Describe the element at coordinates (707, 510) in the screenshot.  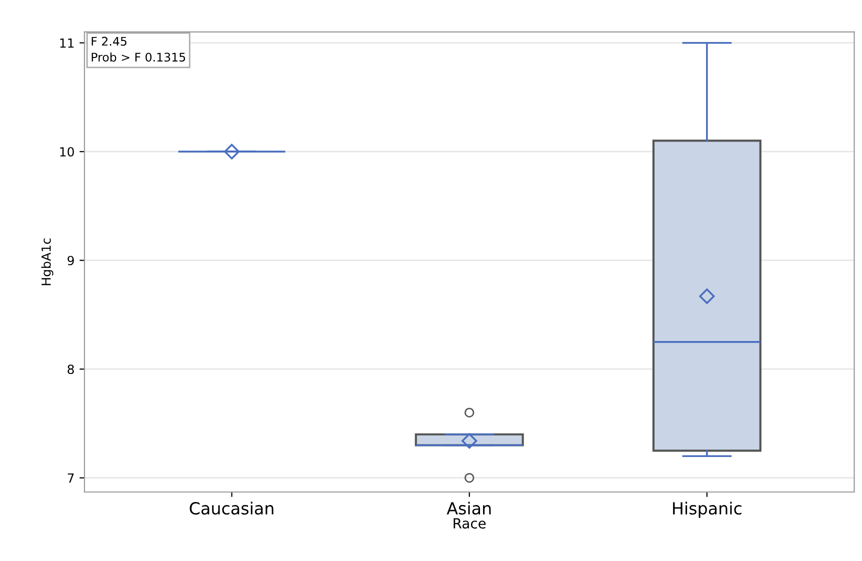
I see `x-tick-label: Hispanic` at that location.